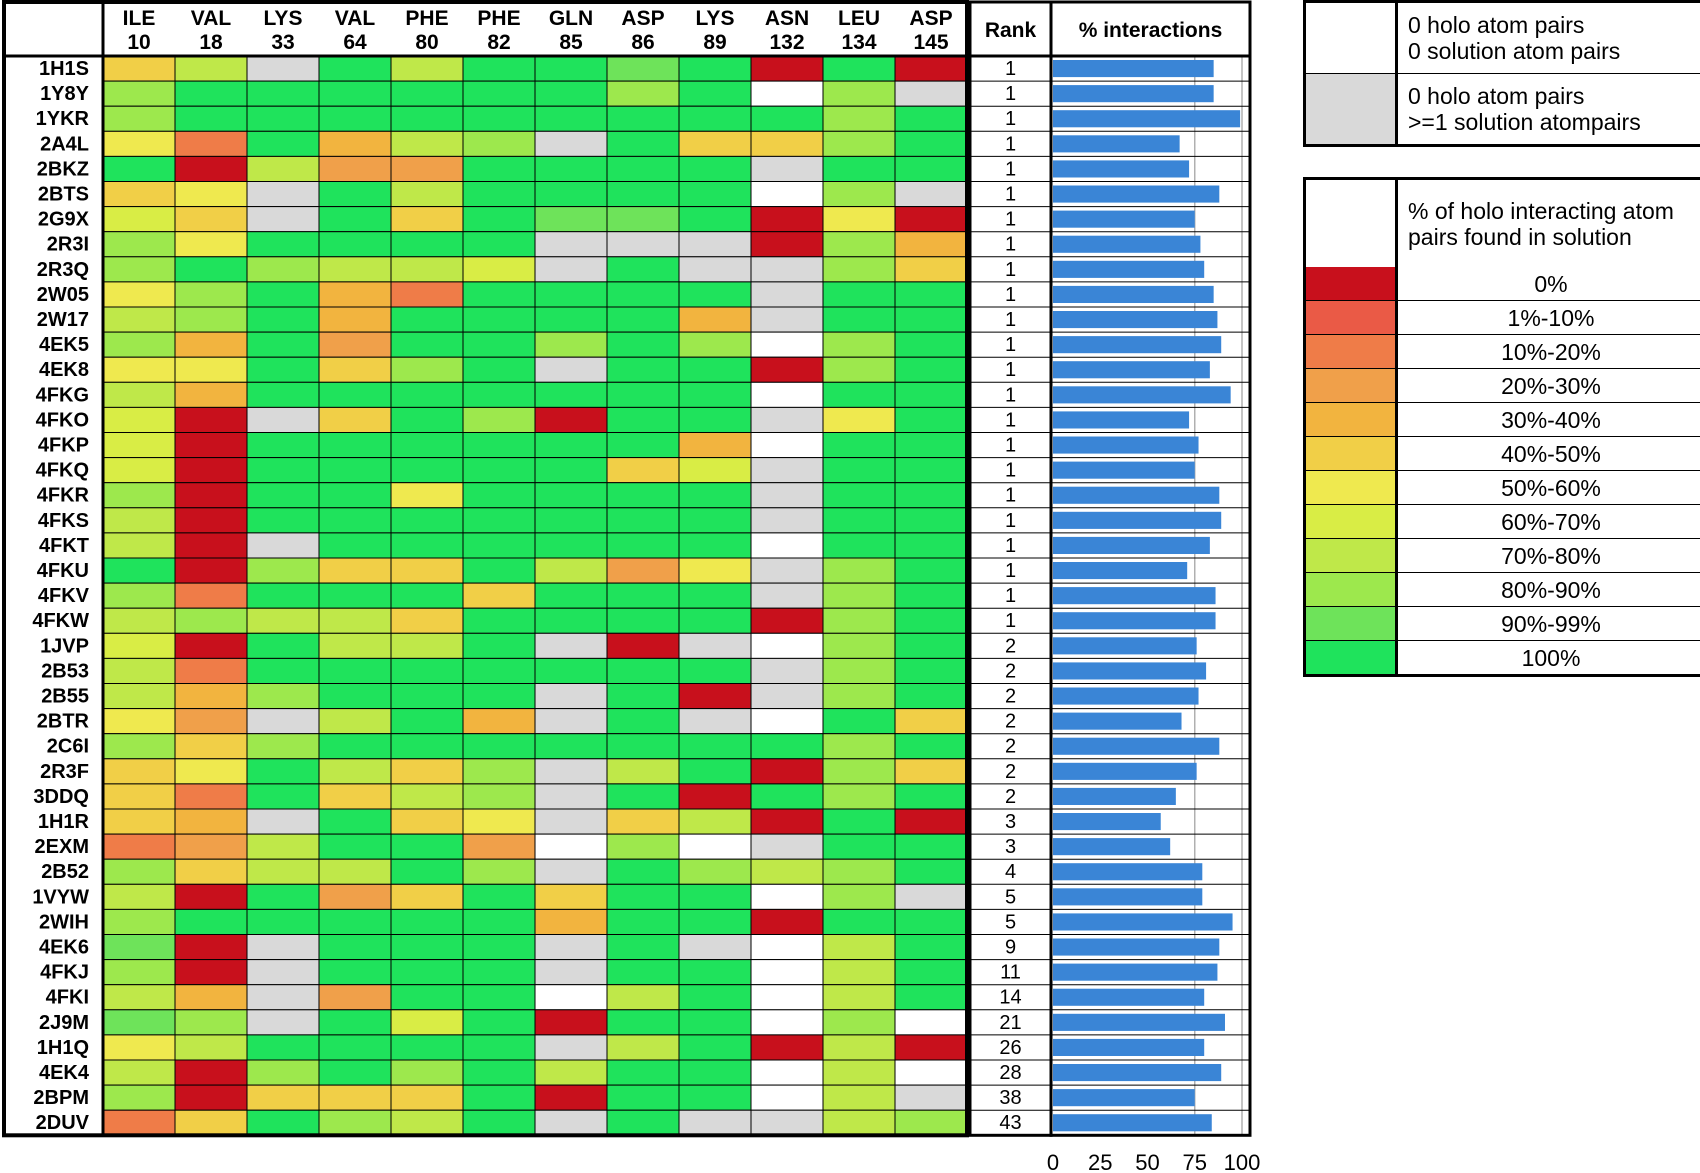  Describe the element at coordinates (63, 571) in the screenshot. I see `row-label: 4FKU` at that location.